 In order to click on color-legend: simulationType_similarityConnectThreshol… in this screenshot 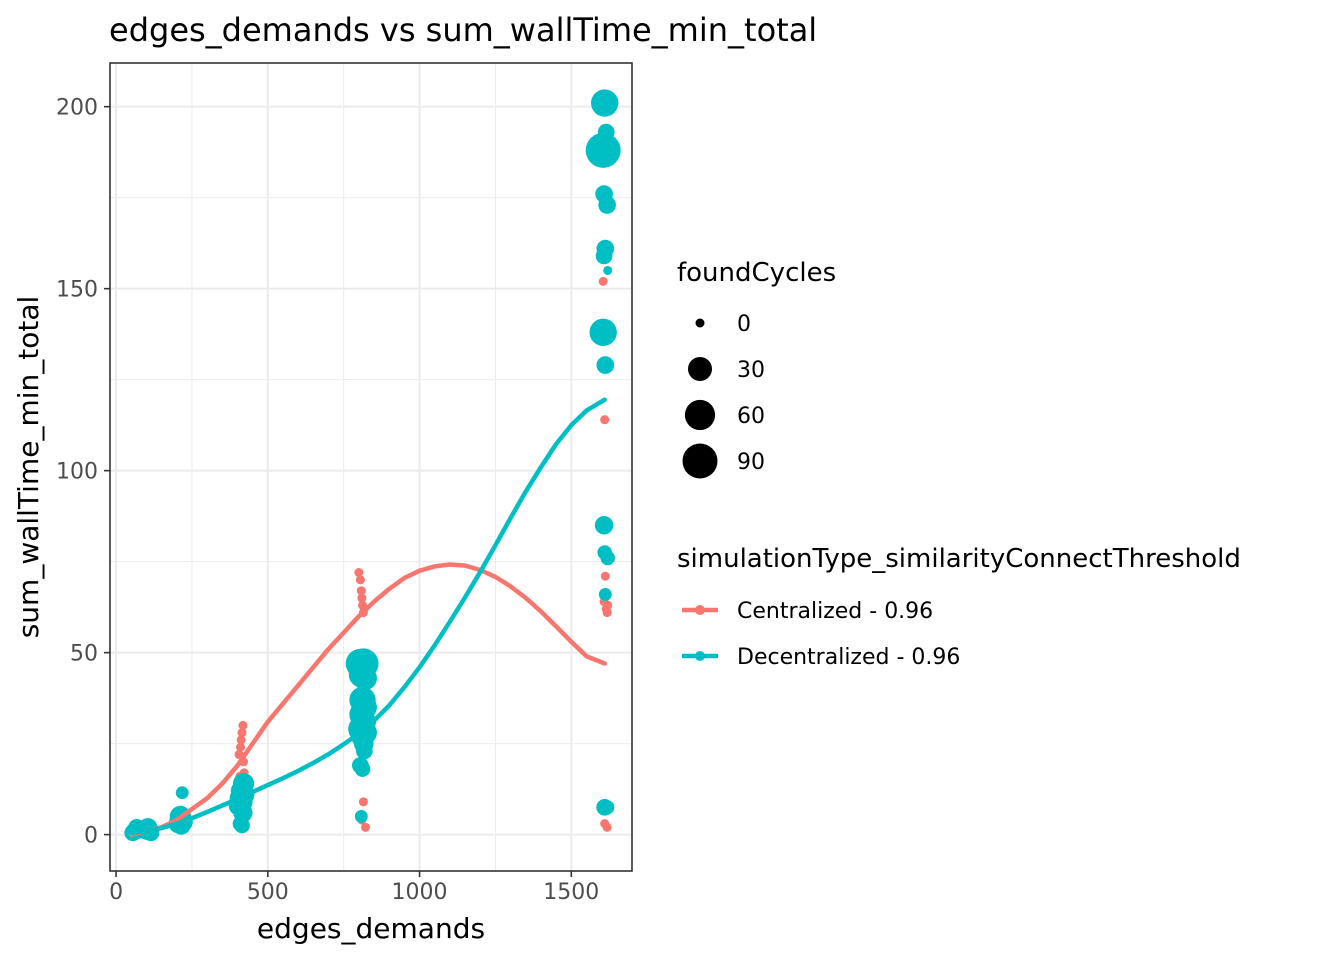, I will do `click(959, 607)`.